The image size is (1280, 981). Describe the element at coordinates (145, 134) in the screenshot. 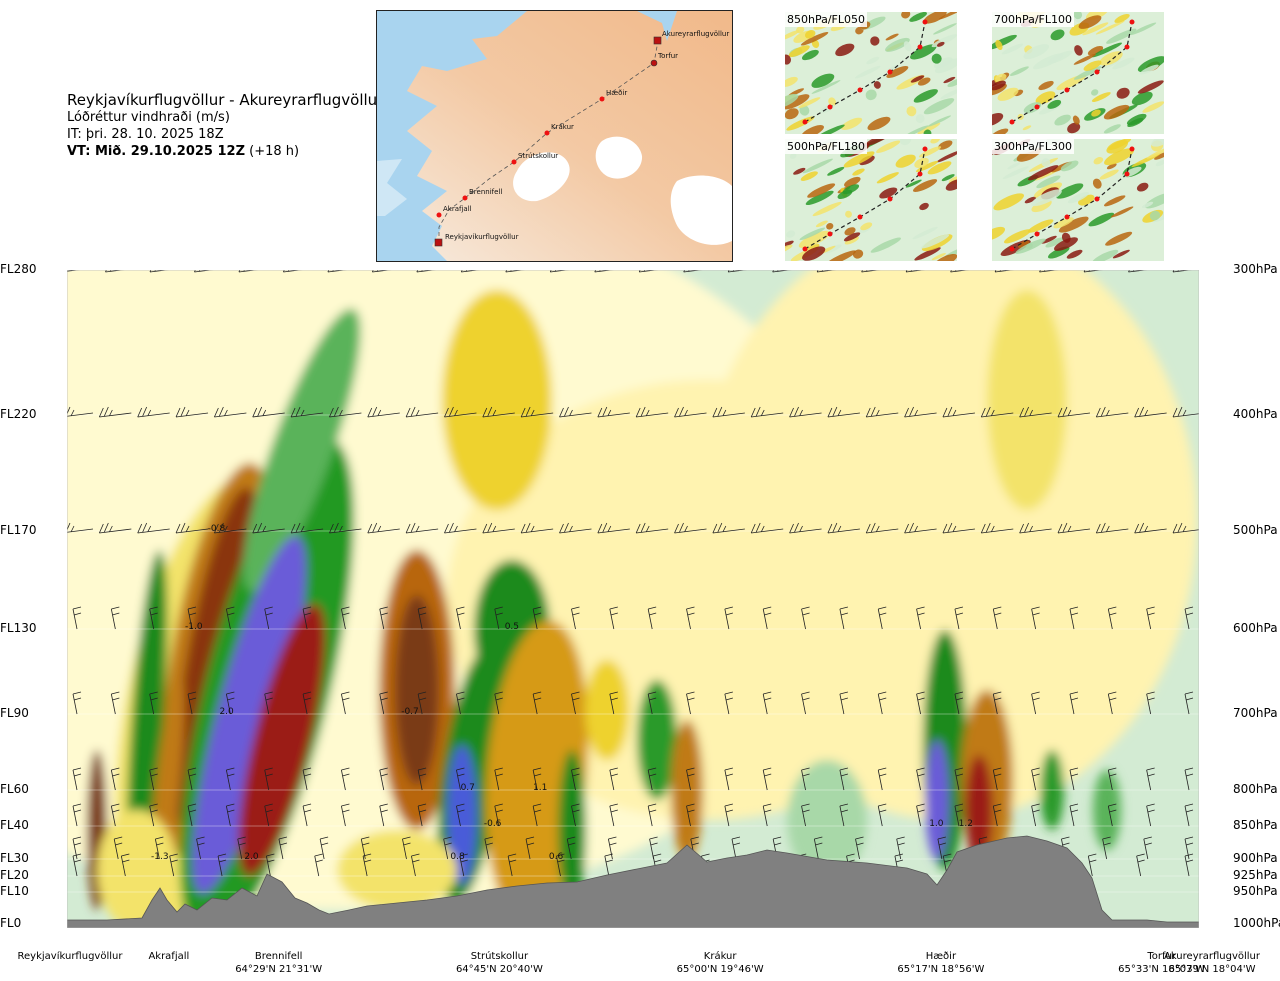

I see `issue-time: IT: þri. 28. 10. 2025 18Z` at that location.